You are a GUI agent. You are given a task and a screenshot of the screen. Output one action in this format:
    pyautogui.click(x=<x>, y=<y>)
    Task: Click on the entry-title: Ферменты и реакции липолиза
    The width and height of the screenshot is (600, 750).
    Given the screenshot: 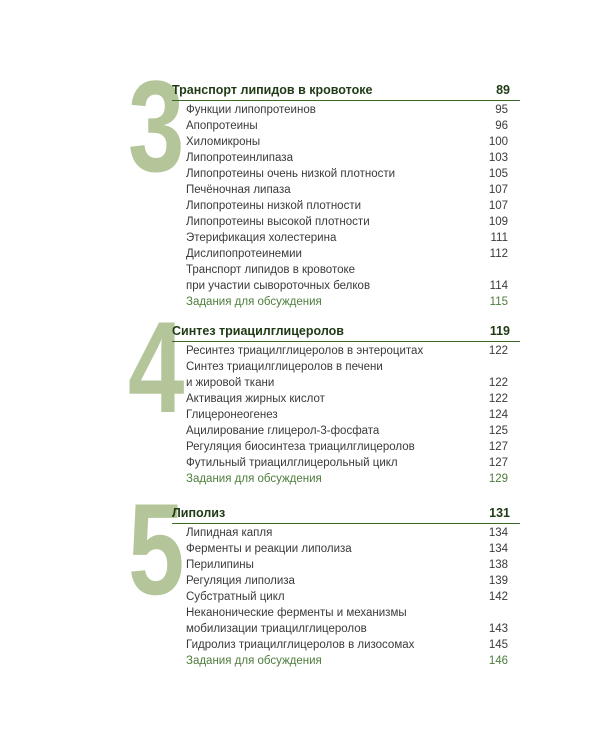 What is the action you would take?
    pyautogui.click(x=269, y=549)
    